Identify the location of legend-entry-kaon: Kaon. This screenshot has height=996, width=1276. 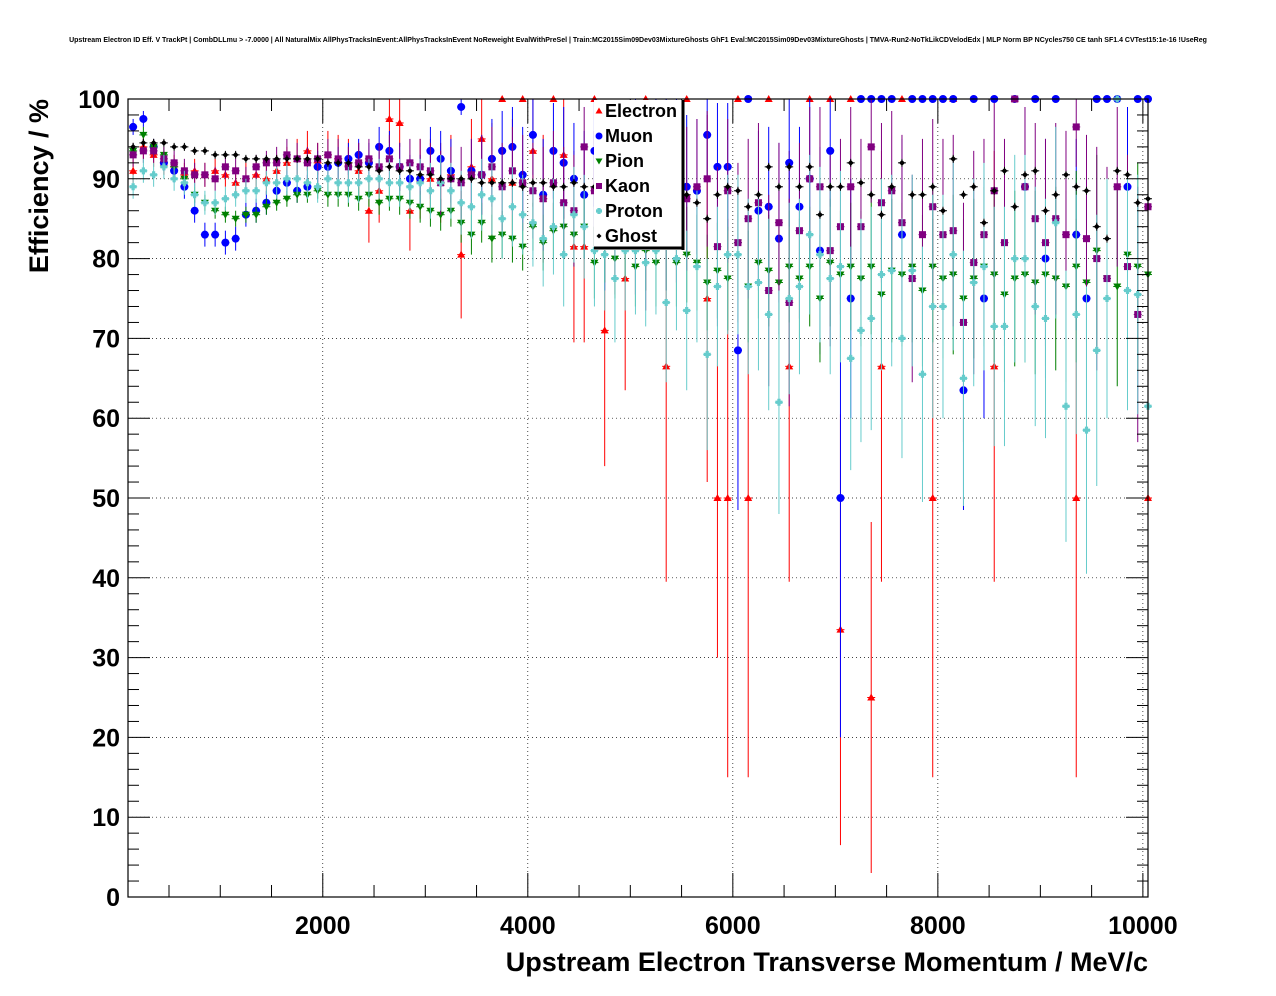
(623, 186).